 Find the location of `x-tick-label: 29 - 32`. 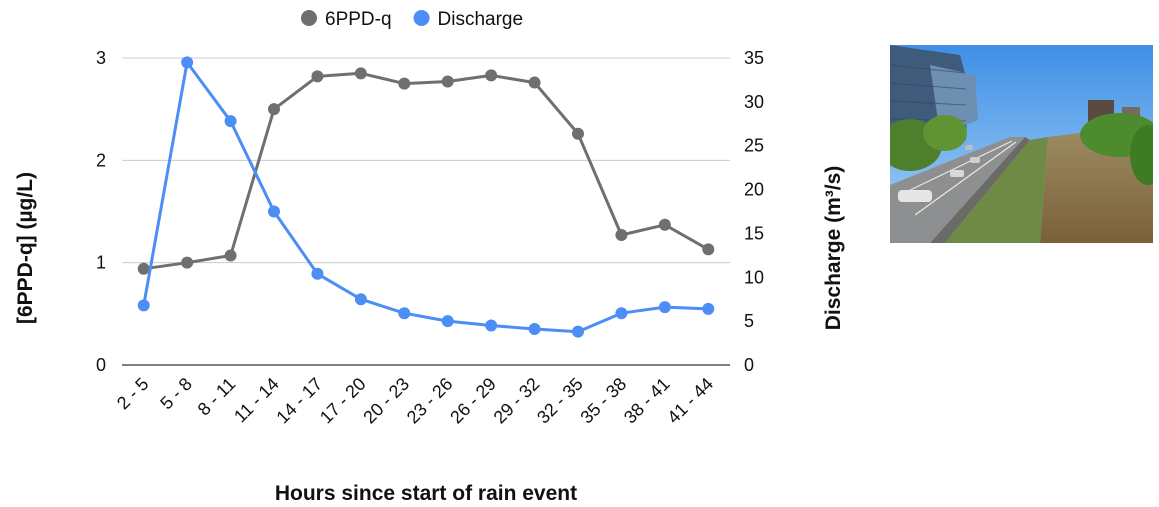

x-tick-label: 29 - 32 is located at coordinates (517, 401).